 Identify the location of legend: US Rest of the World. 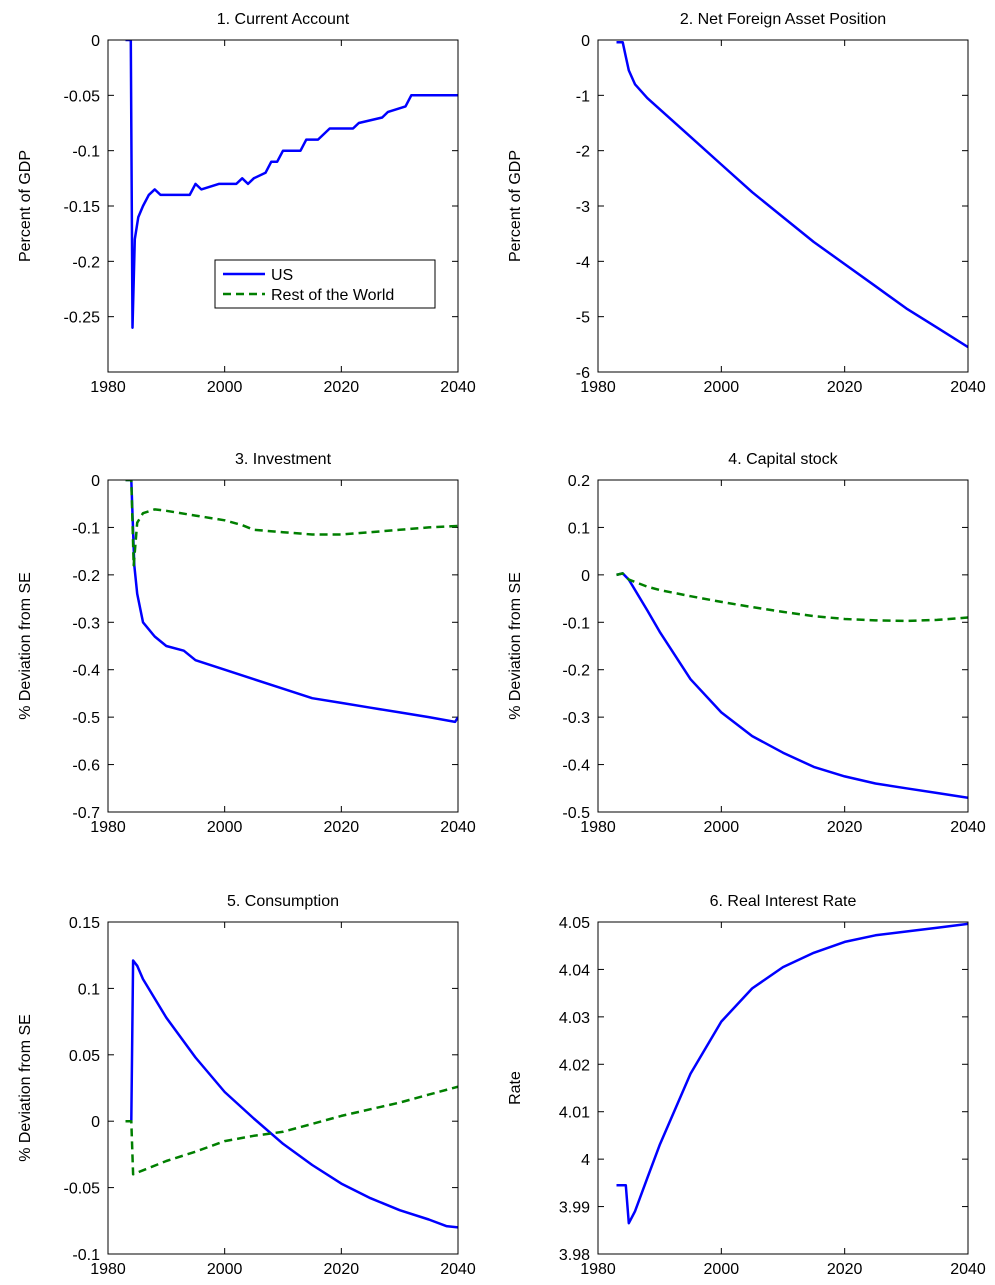
(325, 284).